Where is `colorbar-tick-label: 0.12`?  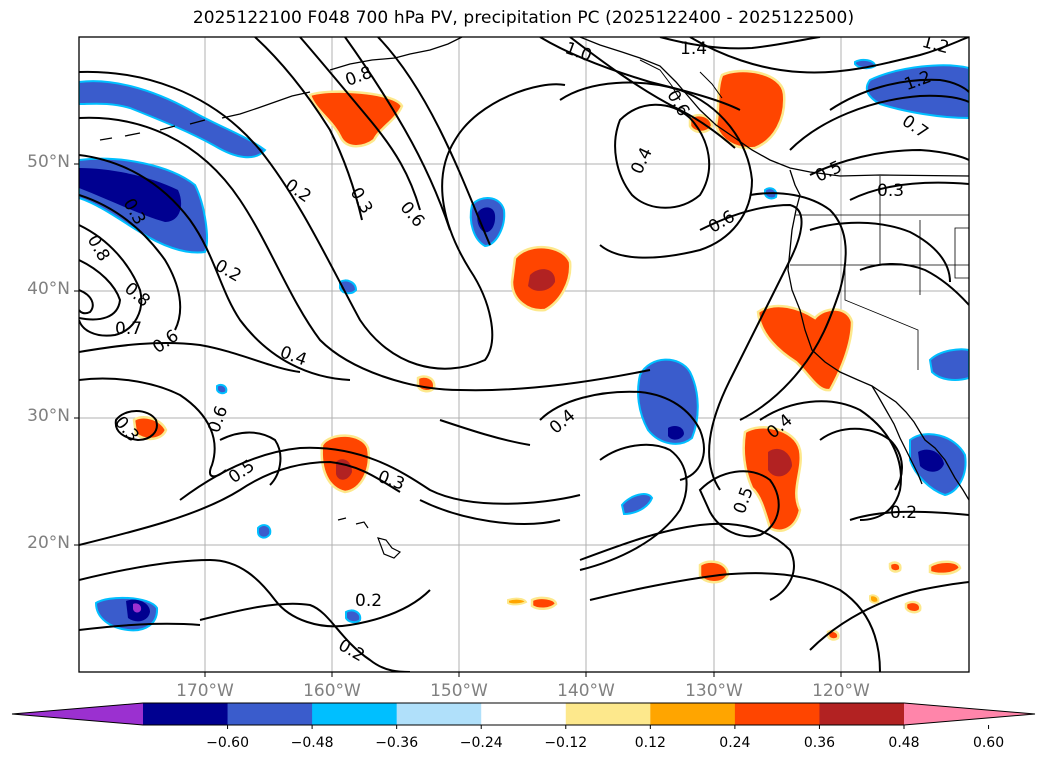 colorbar-tick-label: 0.12 is located at coordinates (650, 743).